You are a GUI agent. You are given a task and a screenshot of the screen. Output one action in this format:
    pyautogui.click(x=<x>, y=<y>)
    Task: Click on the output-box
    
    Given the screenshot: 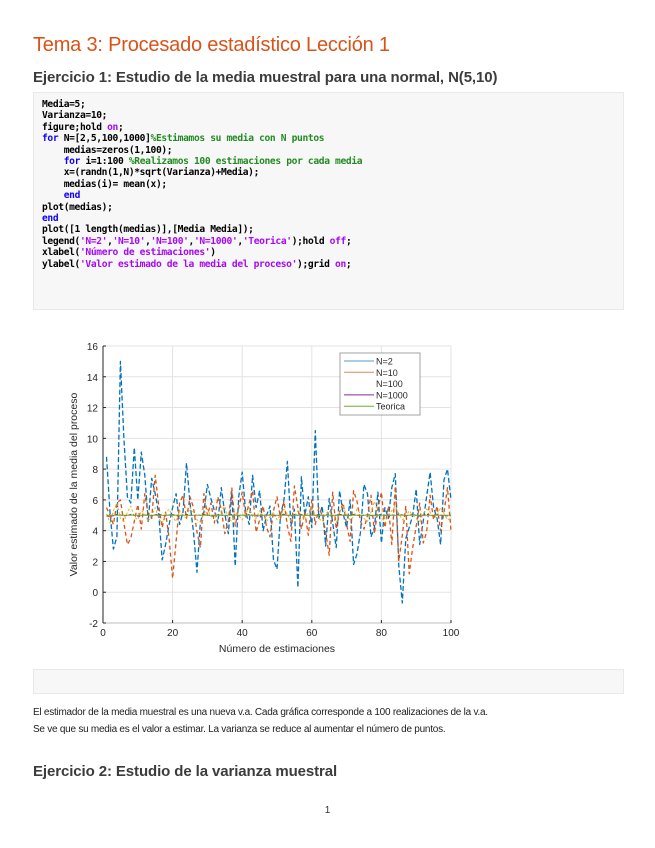 What is the action you would take?
    pyautogui.click(x=328, y=681)
    